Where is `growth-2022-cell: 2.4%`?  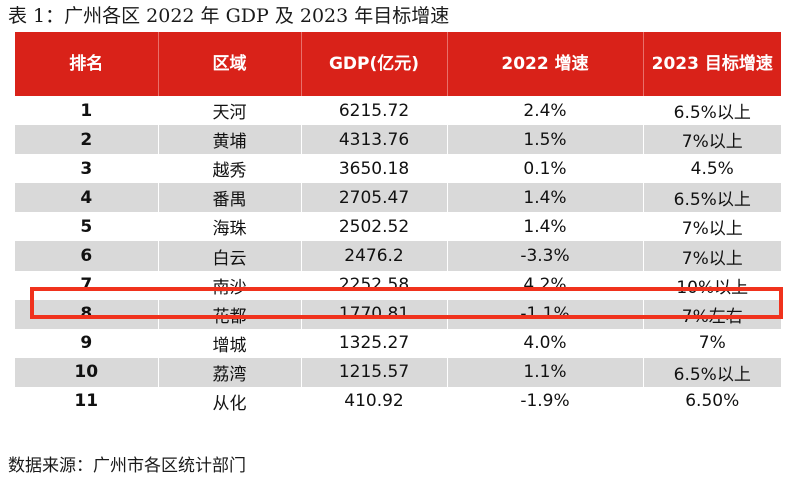
growth-2022-cell: 2.4% is located at coordinates (544, 111).